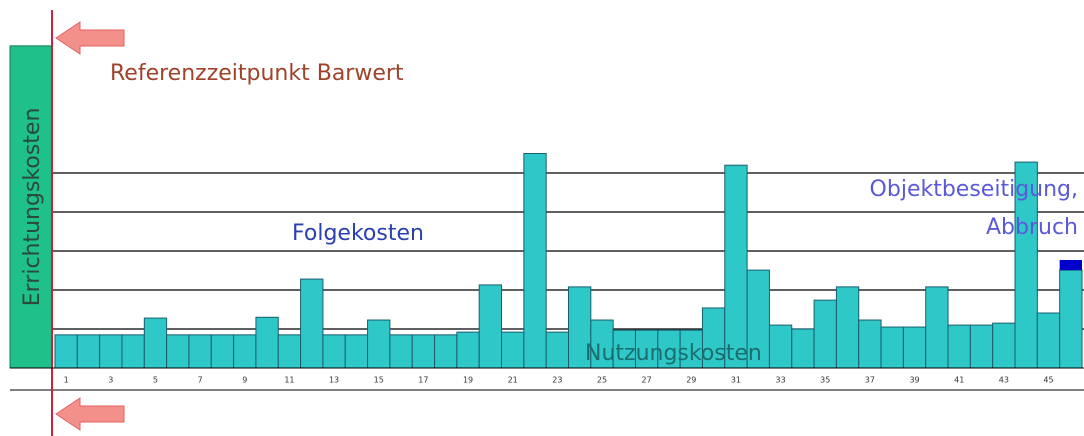 The width and height of the screenshot is (1084, 436). What do you see at coordinates (959, 380) in the screenshot?
I see `x-tick-label: 41` at bounding box center [959, 380].